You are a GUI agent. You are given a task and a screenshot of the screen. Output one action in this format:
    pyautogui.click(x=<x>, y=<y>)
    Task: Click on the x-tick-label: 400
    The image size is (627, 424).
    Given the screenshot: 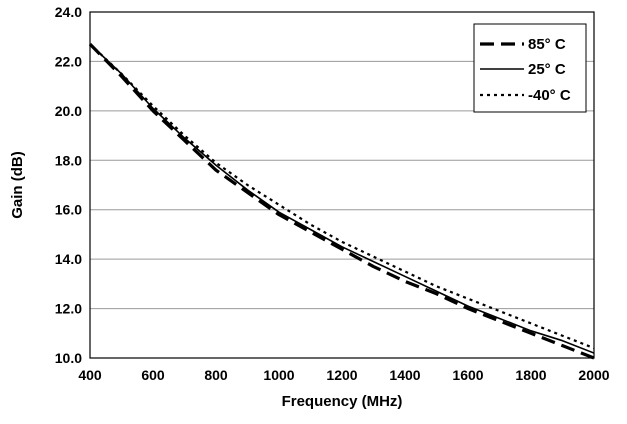 What is the action you would take?
    pyautogui.click(x=90, y=375)
    